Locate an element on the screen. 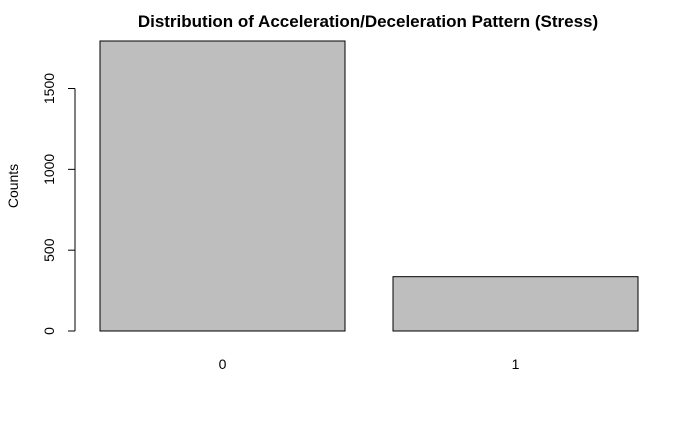  y-tick-label: 1500 is located at coordinates (49, 88).